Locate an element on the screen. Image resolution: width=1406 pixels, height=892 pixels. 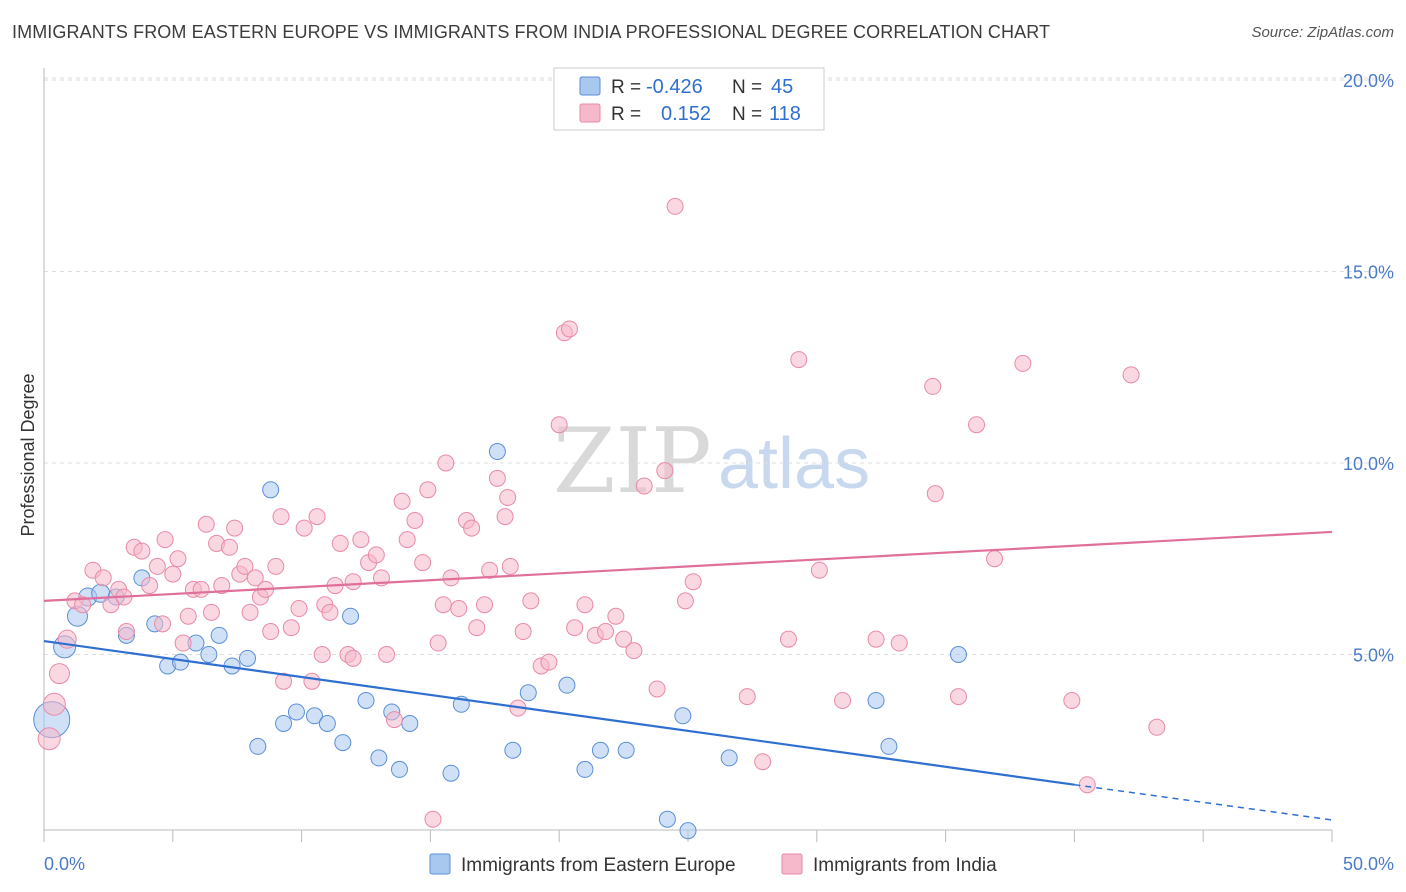
y-tick-label: 10.0% is located at coordinates (1368, 464).